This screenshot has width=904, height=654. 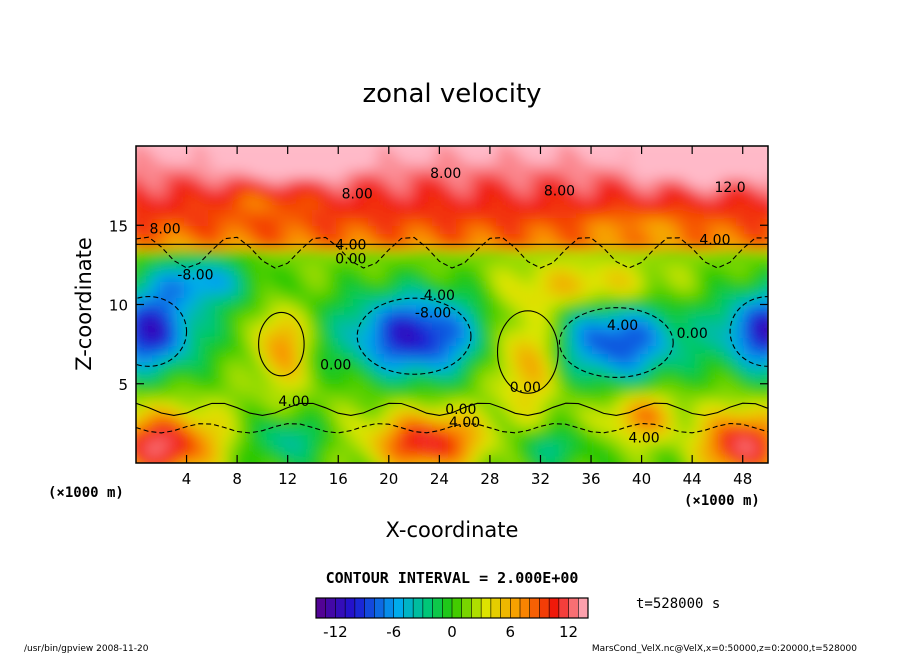 What do you see at coordinates (439, 479) in the screenshot?
I see `x-tick-label: 24` at bounding box center [439, 479].